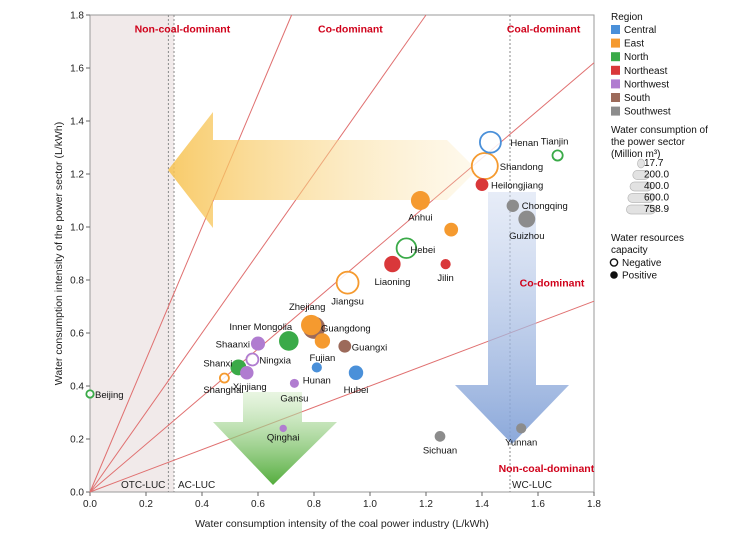 Image resolution: width=756 pixels, height=544 pixels. I want to click on legend-positive-marker, so click(614, 275).